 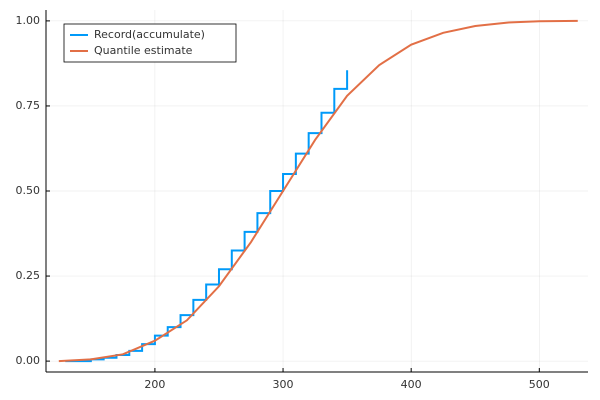 What do you see at coordinates (28, 190) in the screenshot?
I see `y-tick-label: 0.50` at bounding box center [28, 190].